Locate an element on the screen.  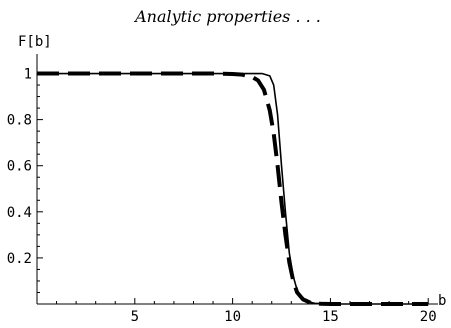
x-tick-label: 15 is located at coordinates (330, 317).